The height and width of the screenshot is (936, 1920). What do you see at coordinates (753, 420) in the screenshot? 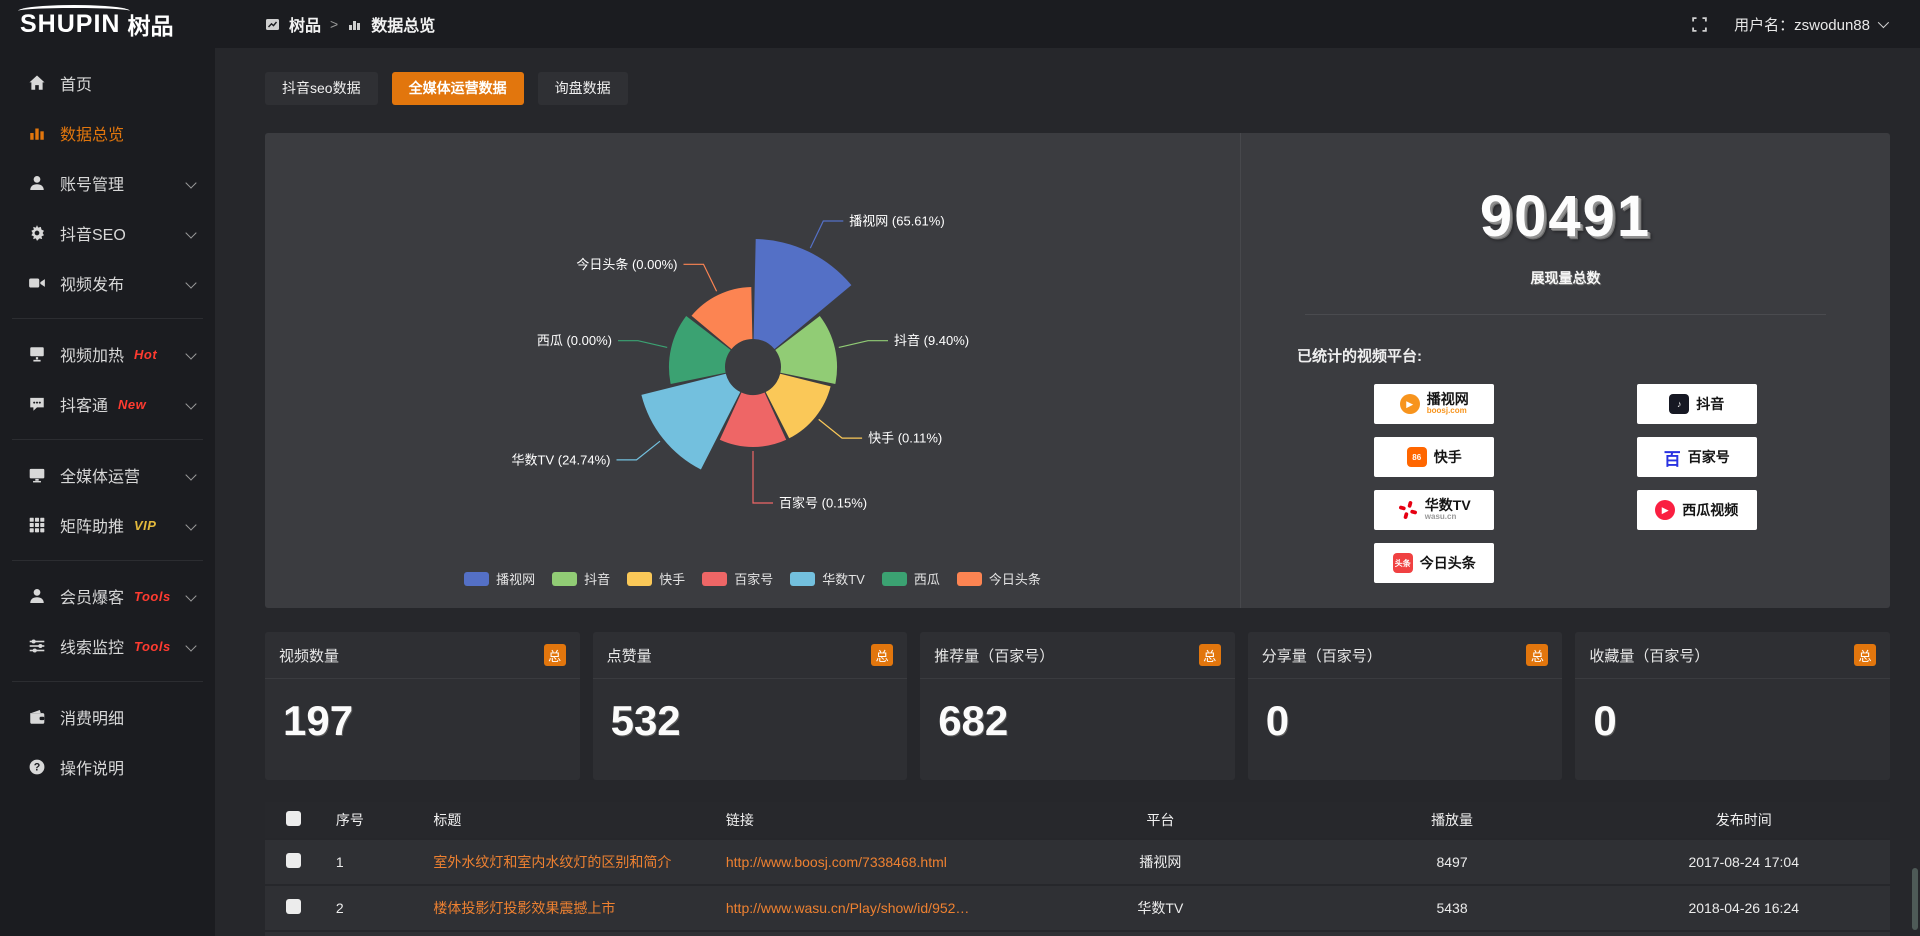
I see `pie-slice-百家号` at bounding box center [753, 420].